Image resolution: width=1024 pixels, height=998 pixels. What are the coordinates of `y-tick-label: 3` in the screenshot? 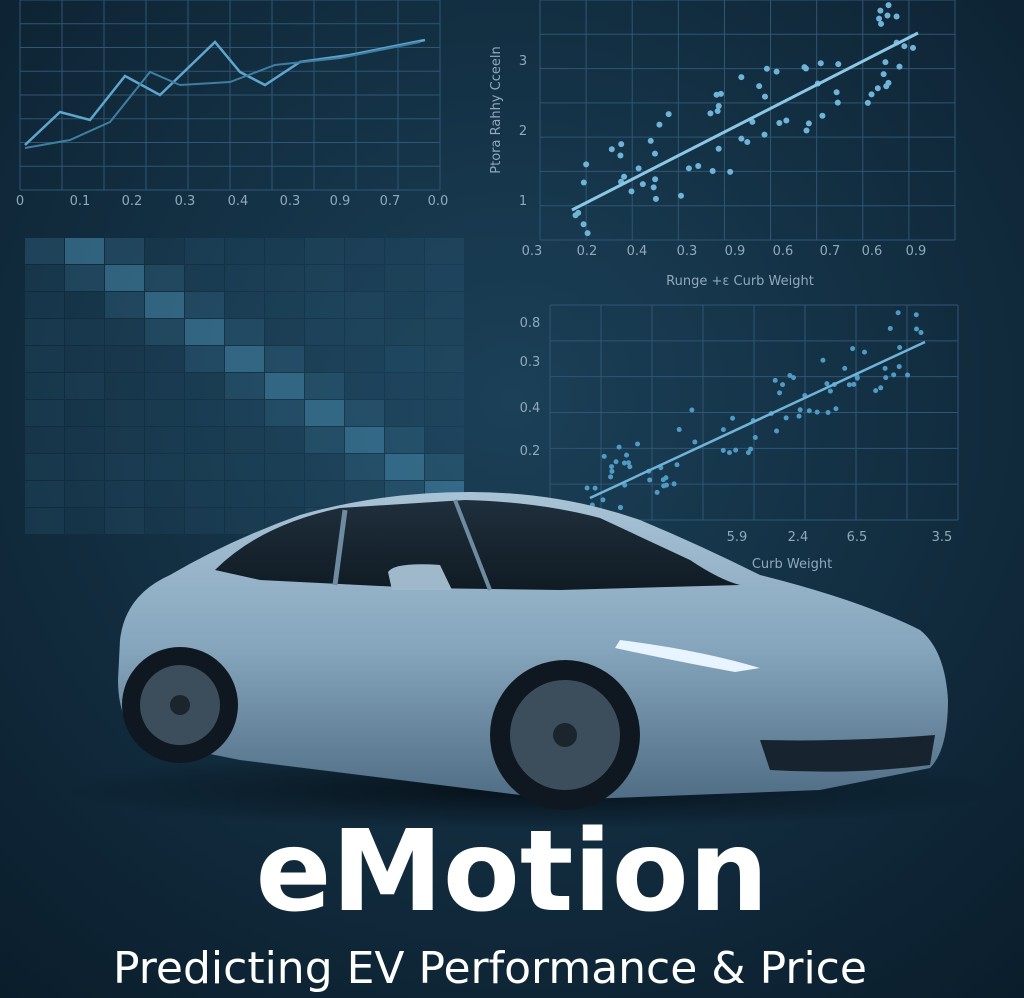 It's located at (523, 61).